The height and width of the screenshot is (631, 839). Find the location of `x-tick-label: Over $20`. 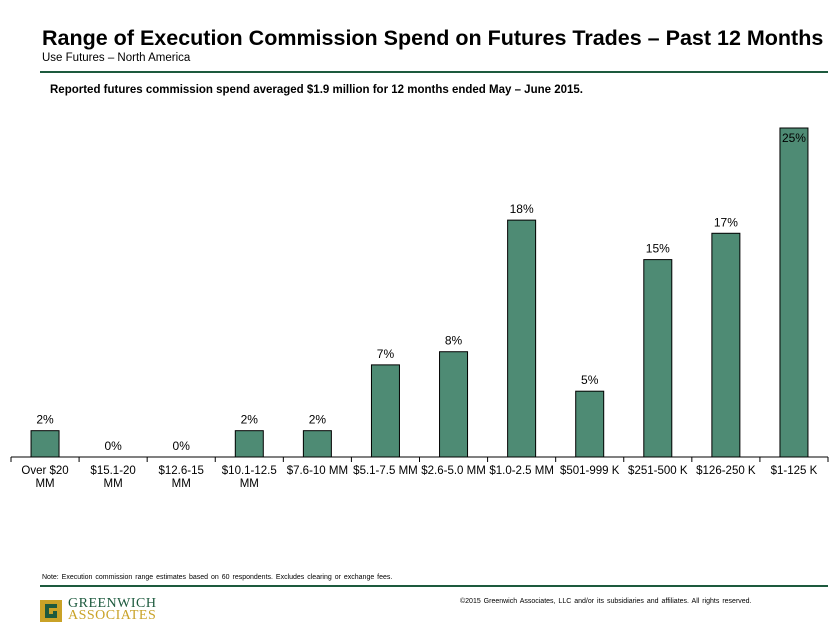

x-tick-label: Over $20 is located at coordinates (44, 471).